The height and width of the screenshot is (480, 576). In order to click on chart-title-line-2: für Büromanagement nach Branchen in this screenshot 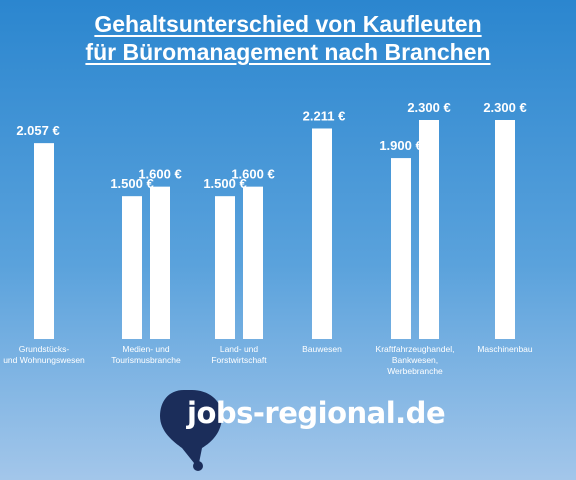, I will do `click(288, 52)`.